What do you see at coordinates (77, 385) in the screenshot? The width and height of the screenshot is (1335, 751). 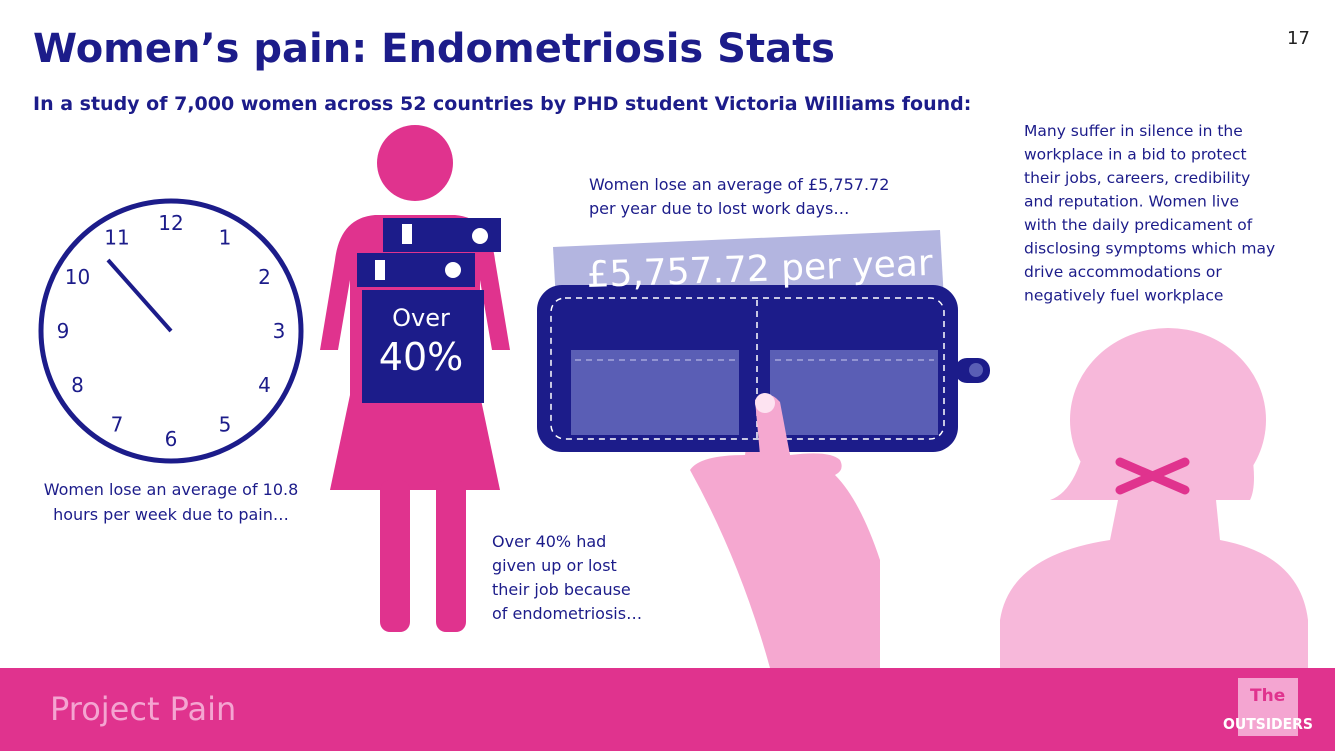 I see `clock-number: 8` at bounding box center [77, 385].